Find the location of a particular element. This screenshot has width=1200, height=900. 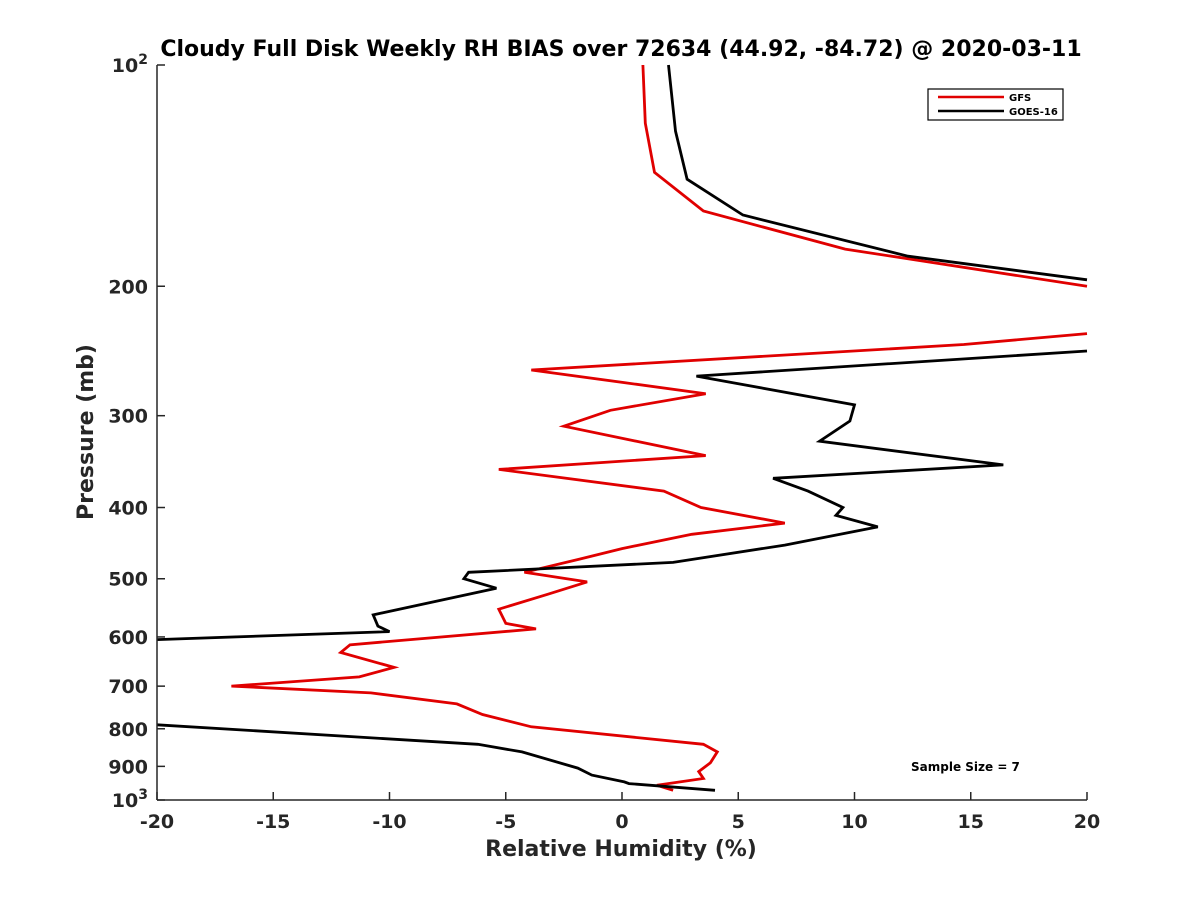

x-tick-label: 15 is located at coordinates (971, 822).